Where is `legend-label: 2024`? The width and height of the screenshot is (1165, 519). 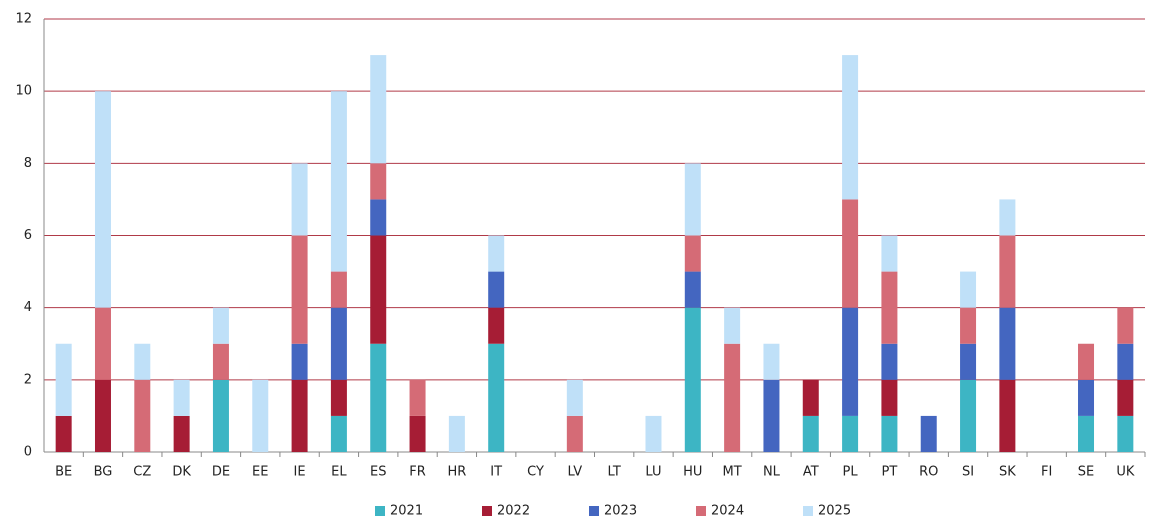
legend-label: 2024 is located at coordinates (727, 511).